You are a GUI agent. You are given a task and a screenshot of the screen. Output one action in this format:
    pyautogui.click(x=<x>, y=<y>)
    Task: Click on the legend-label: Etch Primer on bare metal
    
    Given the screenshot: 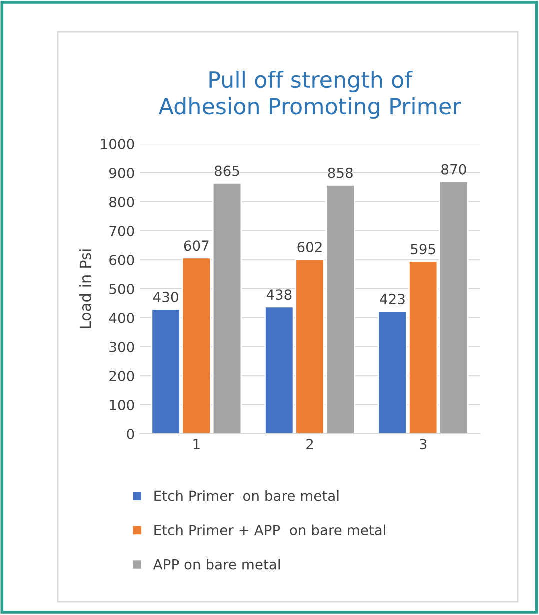 What is the action you would take?
    pyautogui.click(x=246, y=496)
    